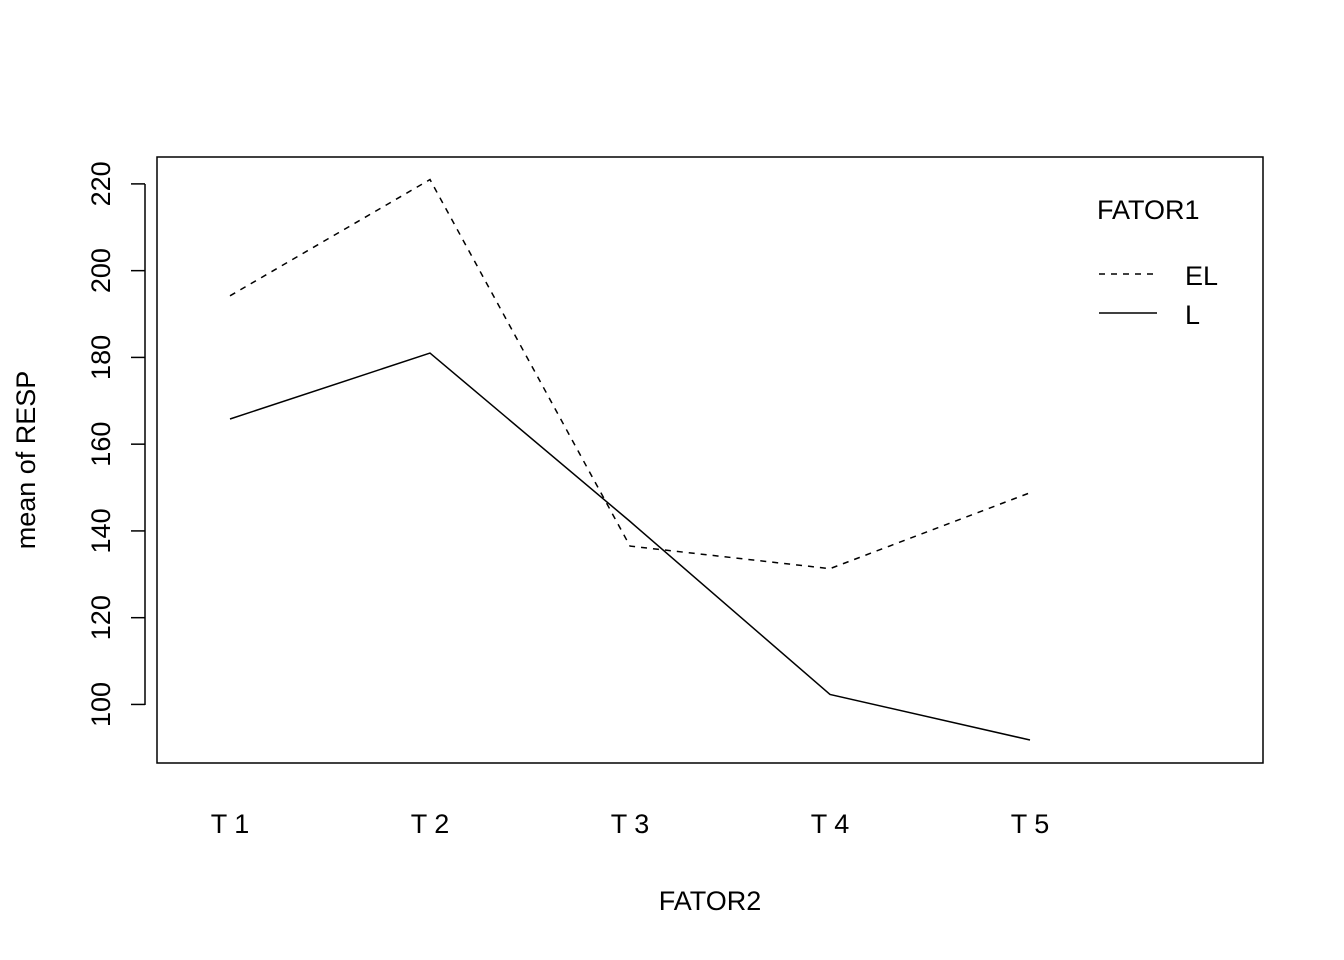  I want to click on y-axis: 100 120 140 160 180 200 220, so click(116, 444).